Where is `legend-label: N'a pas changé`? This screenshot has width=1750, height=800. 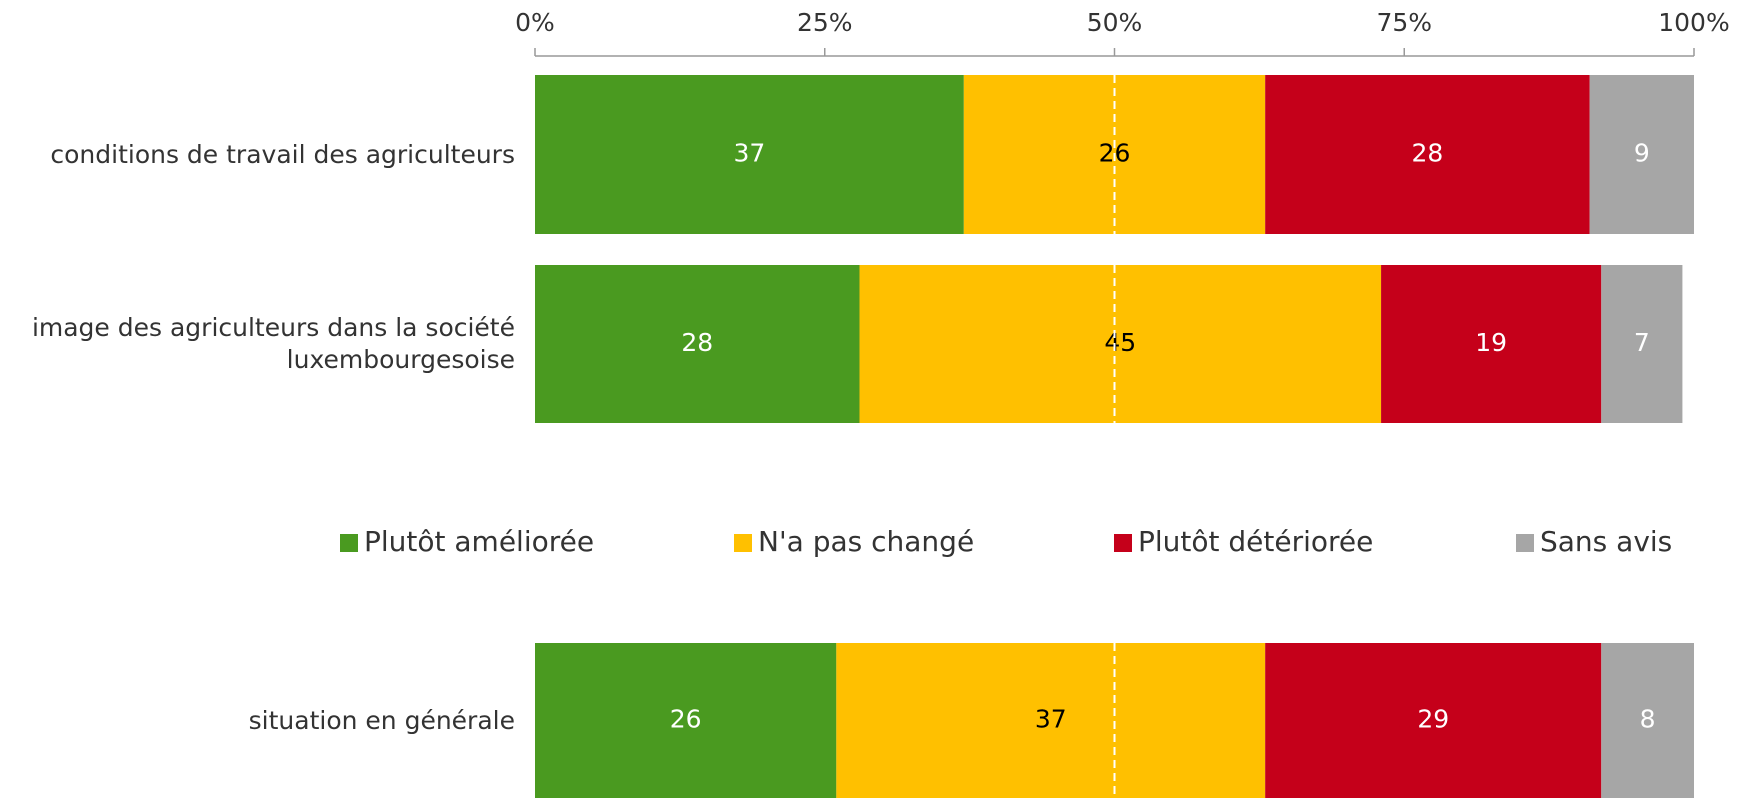 legend-label: N'a pas changé is located at coordinates (866, 541).